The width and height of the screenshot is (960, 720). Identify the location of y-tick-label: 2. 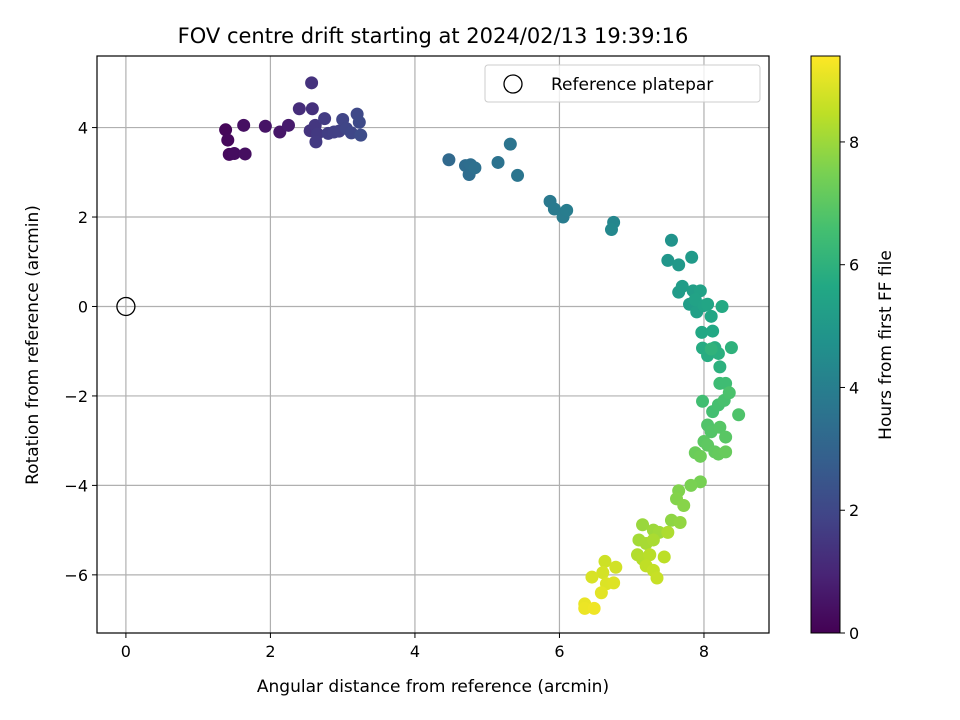
(83, 217).